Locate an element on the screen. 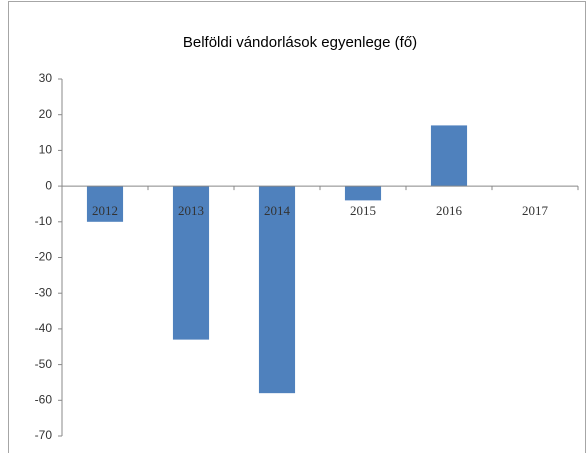 The image size is (588, 453). y-tick-label: -70 is located at coordinates (44, 435).